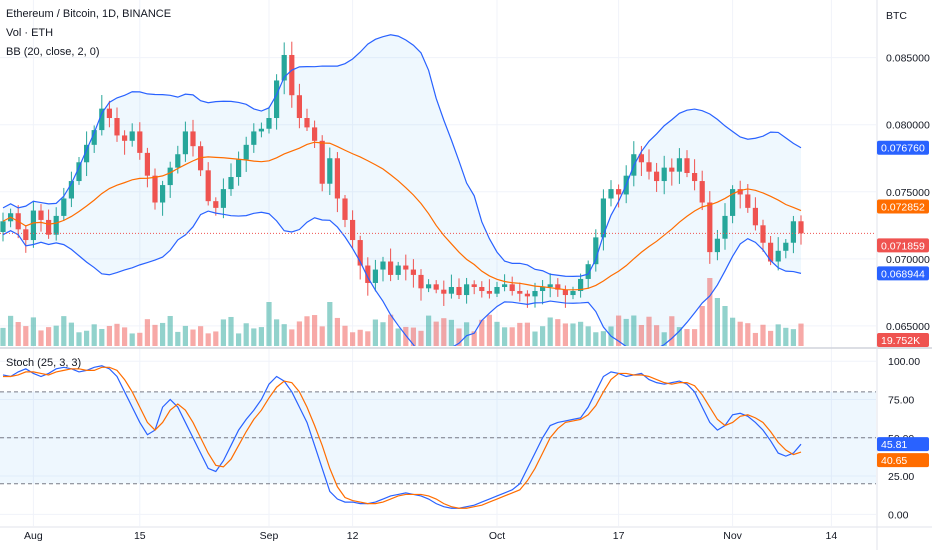 This screenshot has width=932, height=550. What do you see at coordinates (53, 52) in the screenshot?
I see `bollinger-legend: BB (20, close, 2, 0)` at bounding box center [53, 52].